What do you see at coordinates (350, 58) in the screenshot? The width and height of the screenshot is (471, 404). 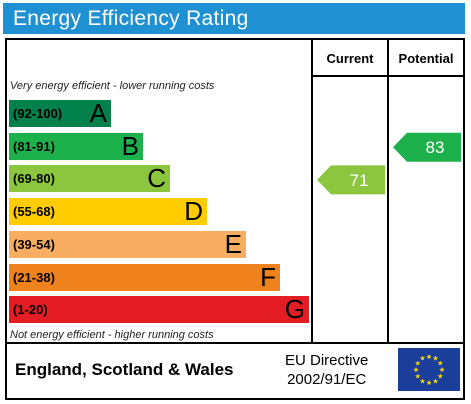 I see `current-column-header: Current` at bounding box center [350, 58].